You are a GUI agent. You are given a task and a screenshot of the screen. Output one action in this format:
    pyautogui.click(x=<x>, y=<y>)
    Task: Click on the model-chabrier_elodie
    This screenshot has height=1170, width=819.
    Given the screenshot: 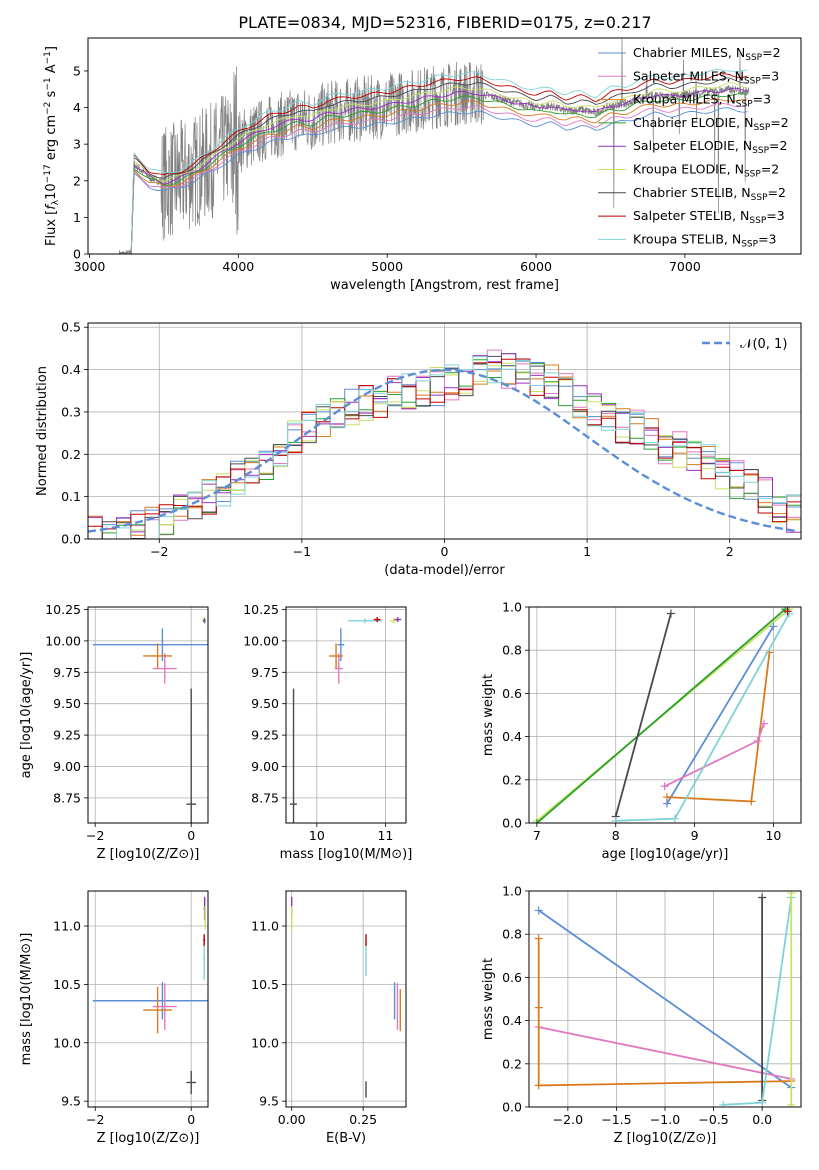 What is the action you would take?
    pyautogui.click(x=439, y=173)
    